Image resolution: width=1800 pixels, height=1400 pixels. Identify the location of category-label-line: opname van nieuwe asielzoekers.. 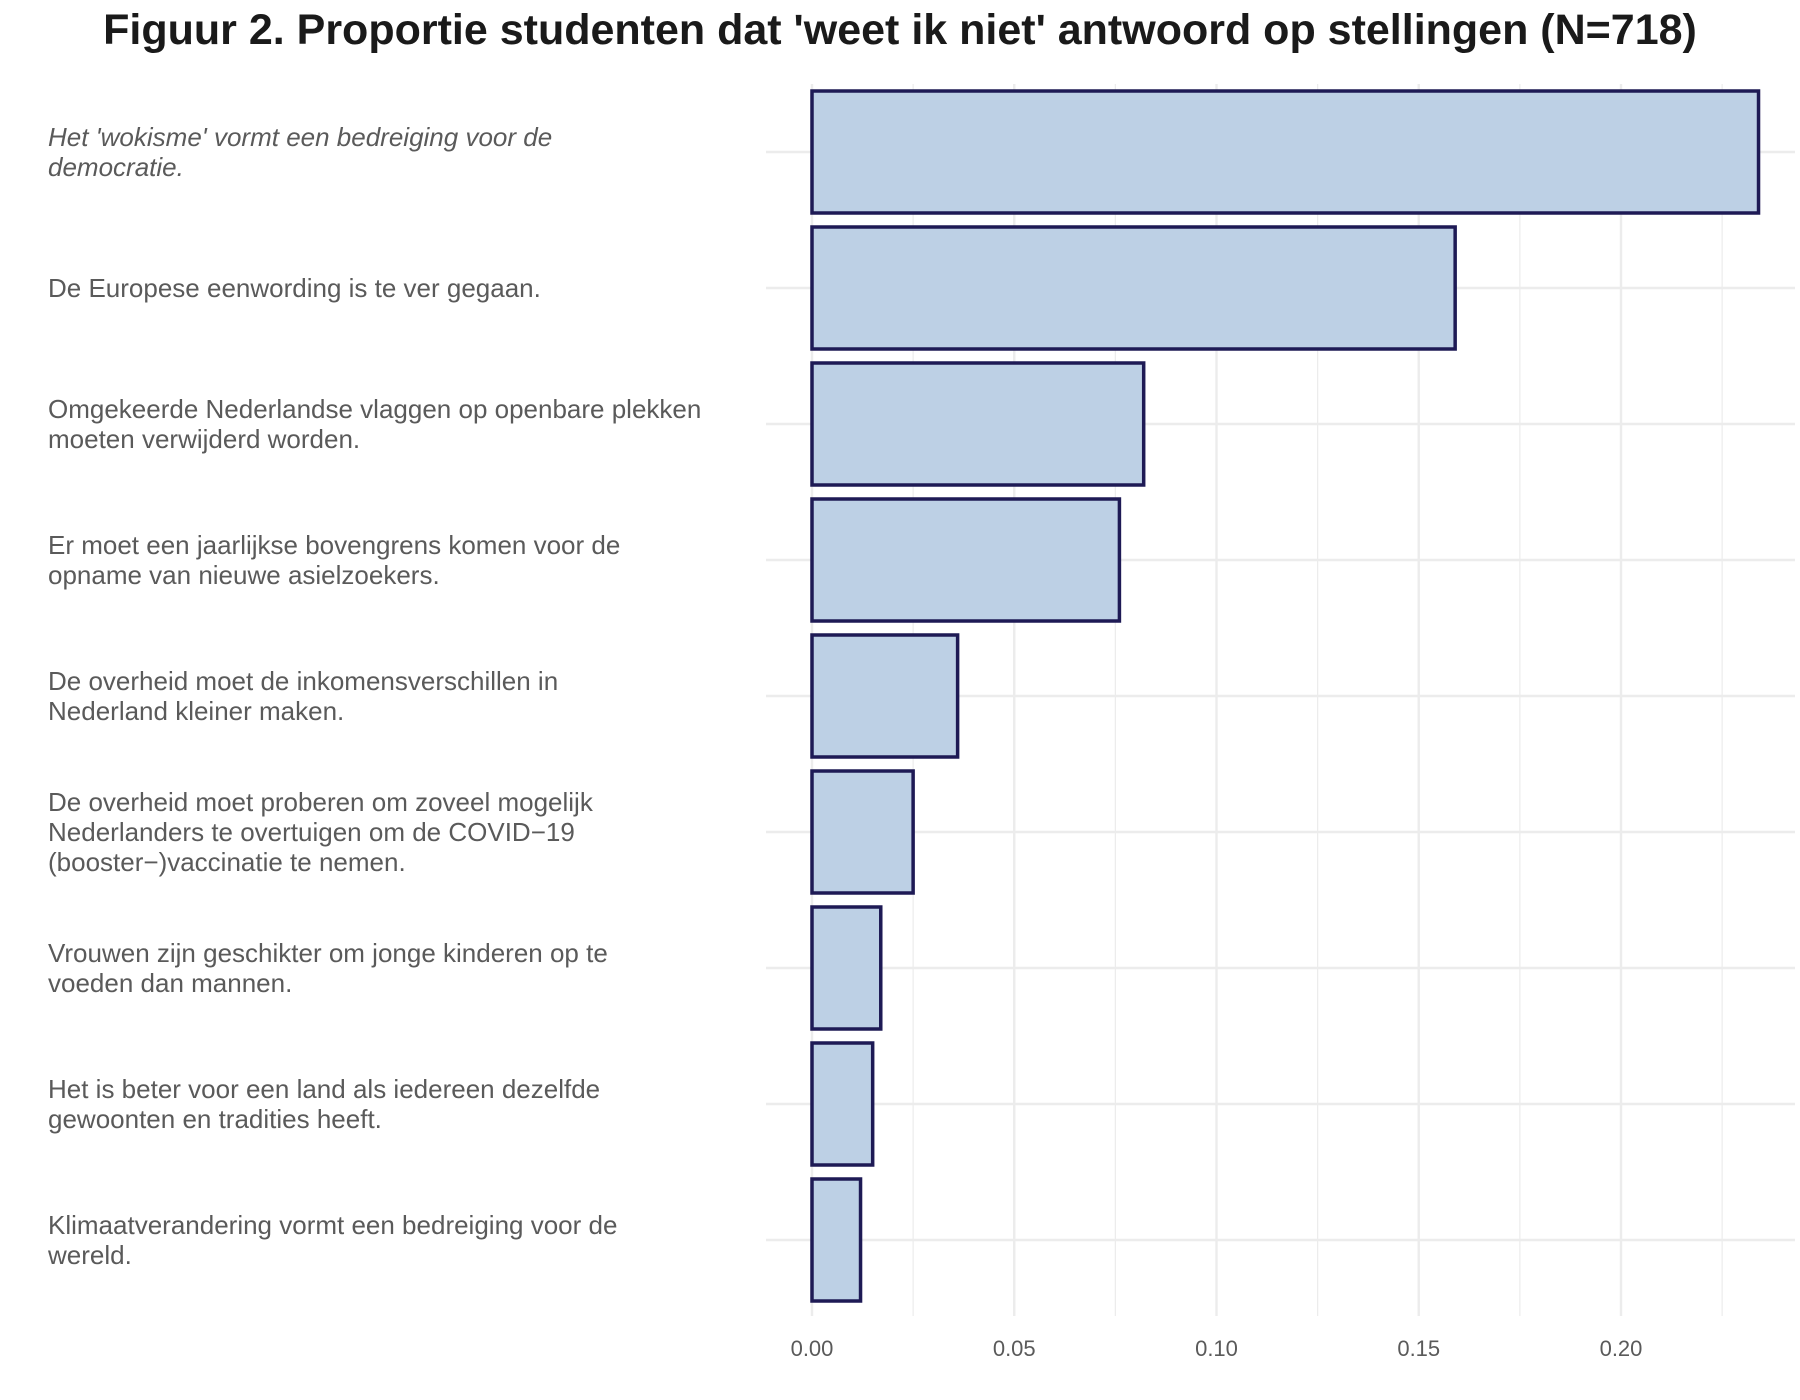
(244, 575).